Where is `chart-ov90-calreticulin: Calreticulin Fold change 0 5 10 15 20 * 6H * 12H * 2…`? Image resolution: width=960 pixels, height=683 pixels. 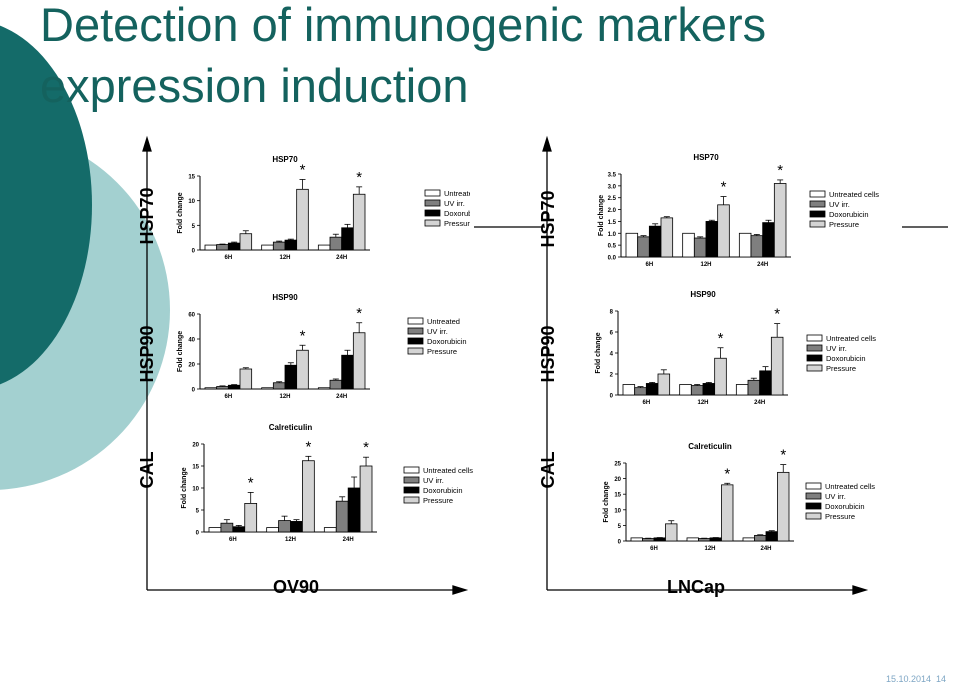 chart-ov90-calreticulin: Calreticulin Fold change 0 5 10 15 20 * 6H * 12H * 2… is located at coordinates (337, 486).